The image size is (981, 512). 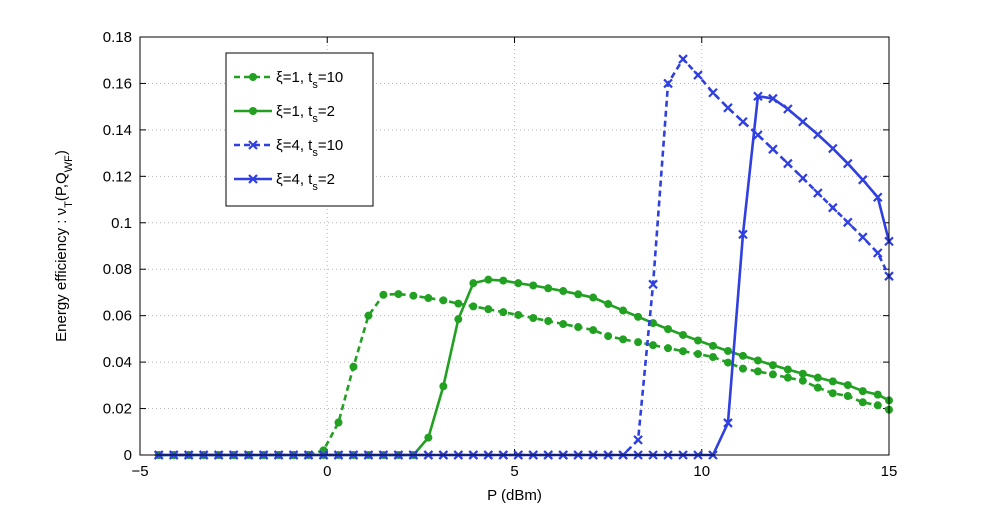 I want to click on x-tick-label: 15, so click(x=889, y=471).